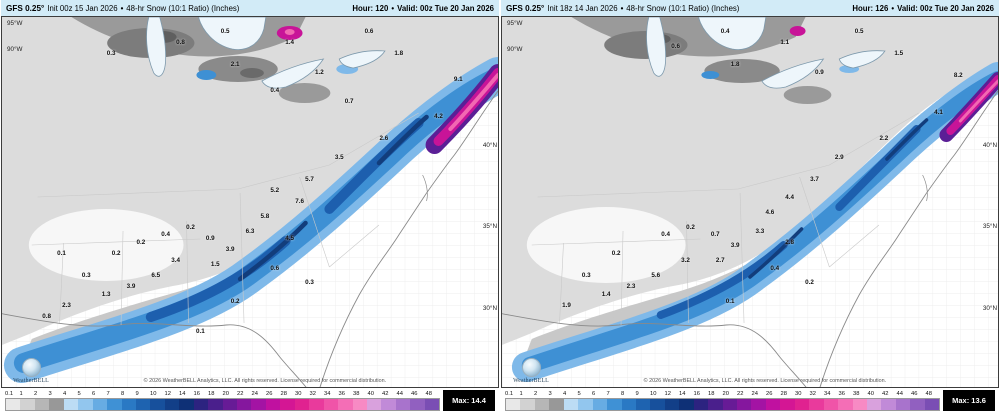  I want to click on panel-valid-time: Hour: 126 • Valid: 00z Tue 20 Jan 2026, so click(923, 8).